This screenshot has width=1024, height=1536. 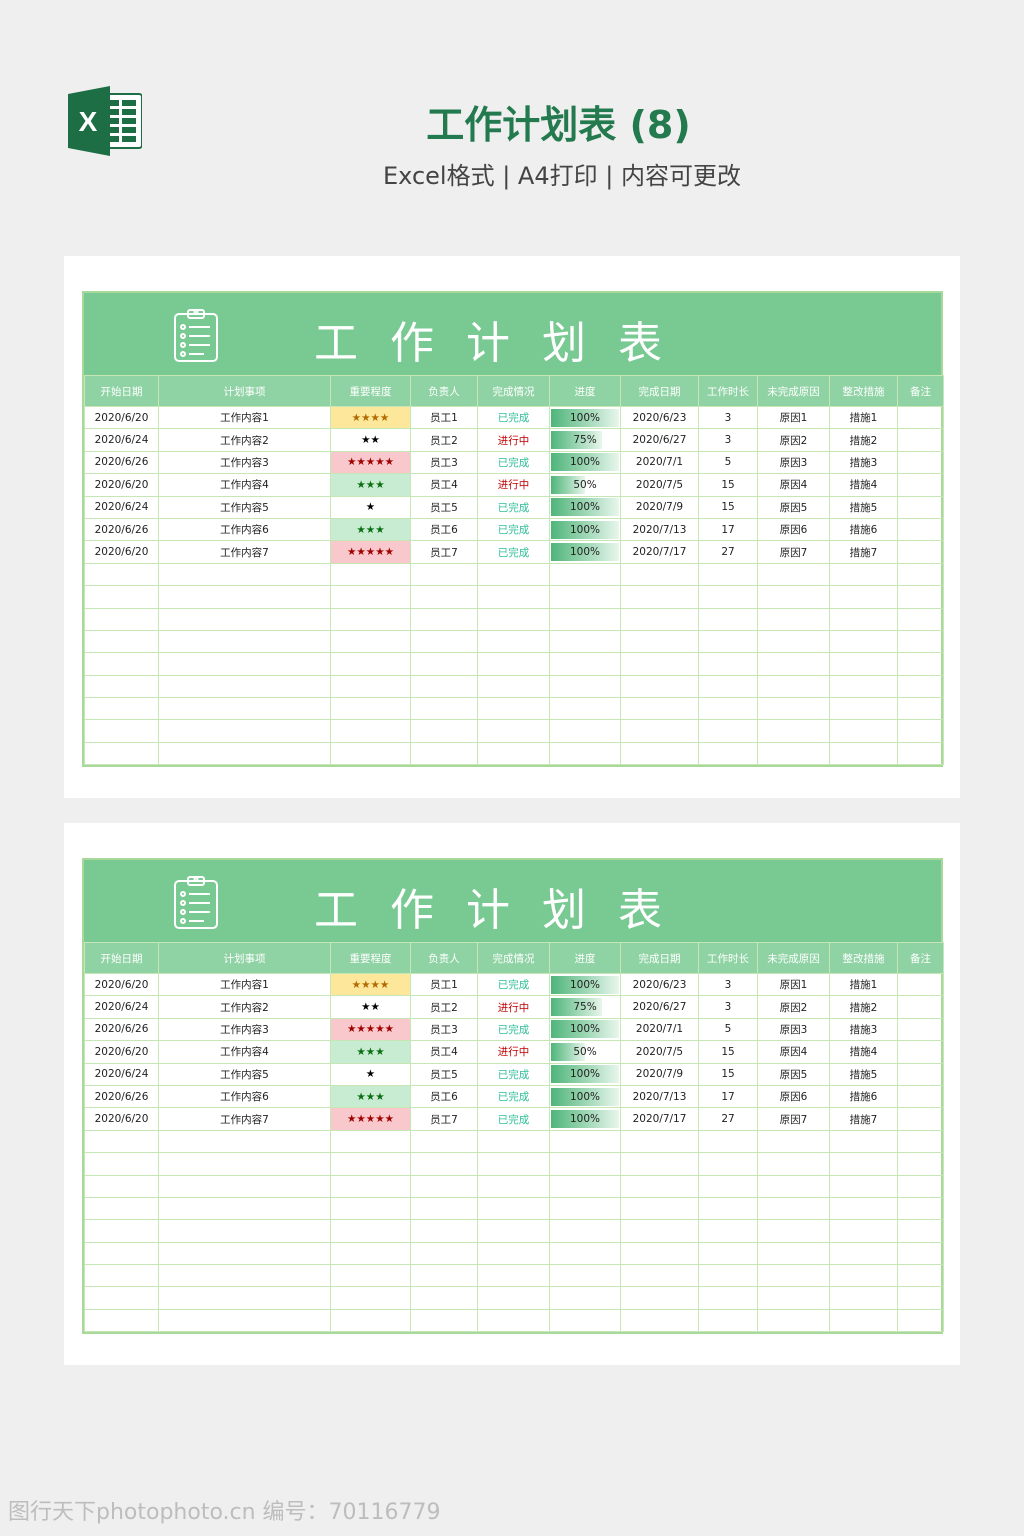 I want to click on status-cell: 已完成, so click(x=513, y=417).